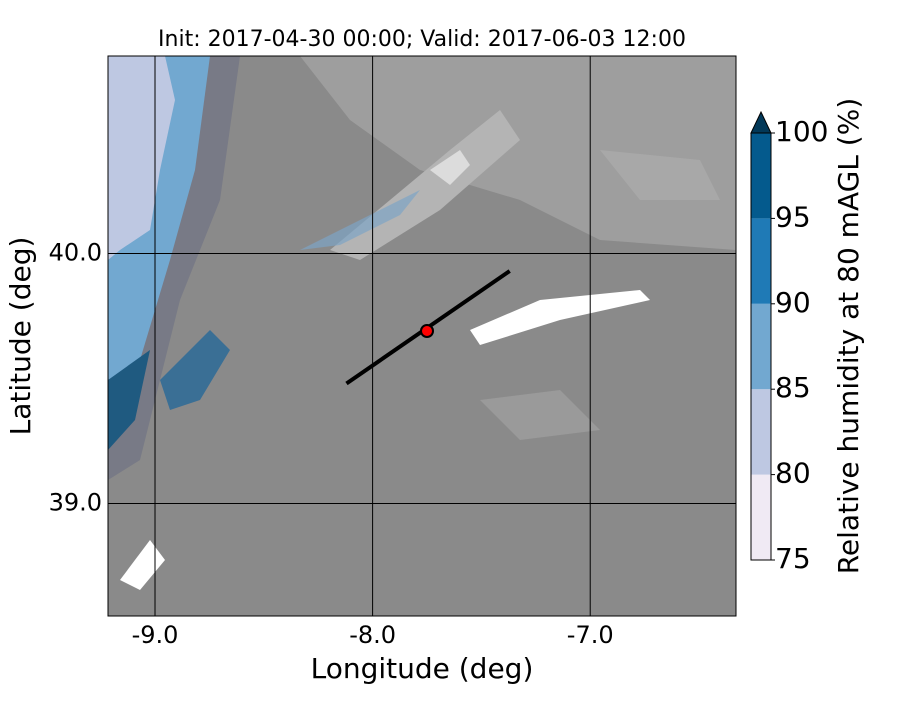 This screenshot has width=900, height=704. What do you see at coordinates (801, 131) in the screenshot?
I see `colorbar-tick-label: 100` at bounding box center [801, 131].